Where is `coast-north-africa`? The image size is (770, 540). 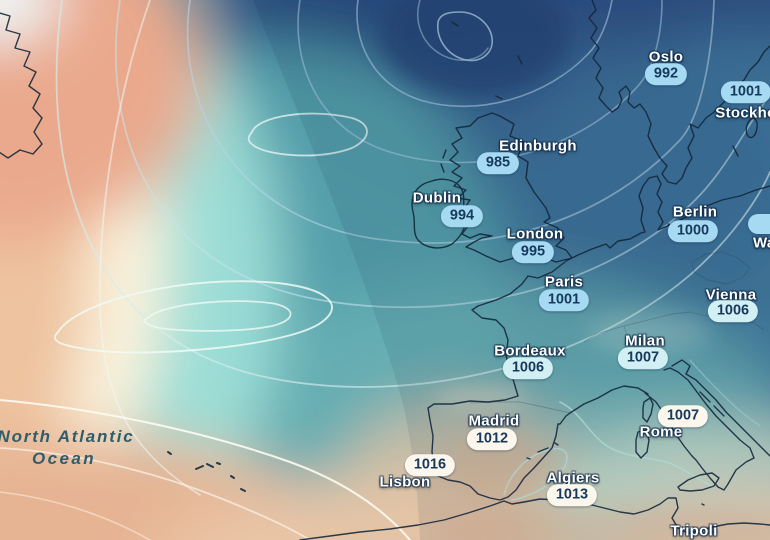 coast-north-africa is located at coordinates (534, 518).